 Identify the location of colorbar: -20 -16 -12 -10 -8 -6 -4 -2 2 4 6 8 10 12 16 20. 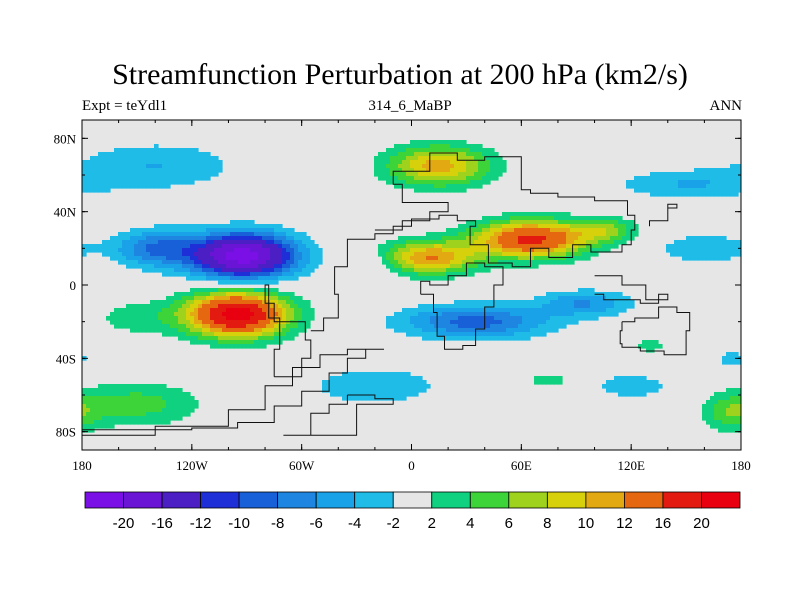
(412, 511).